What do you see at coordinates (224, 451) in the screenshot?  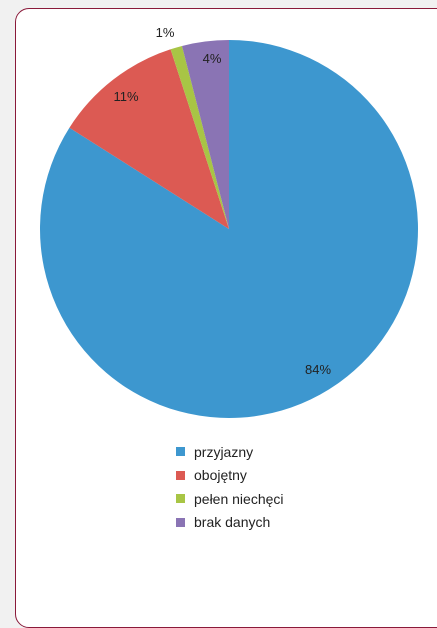 I see `legend-label-przyjazny: przyjazny` at bounding box center [224, 451].